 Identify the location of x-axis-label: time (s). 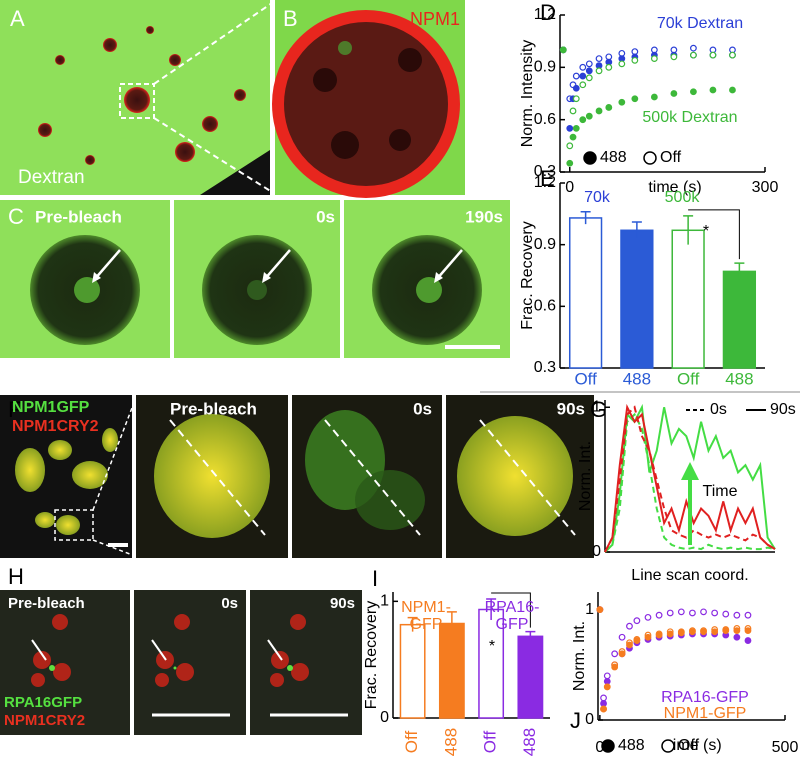
(694, 745).